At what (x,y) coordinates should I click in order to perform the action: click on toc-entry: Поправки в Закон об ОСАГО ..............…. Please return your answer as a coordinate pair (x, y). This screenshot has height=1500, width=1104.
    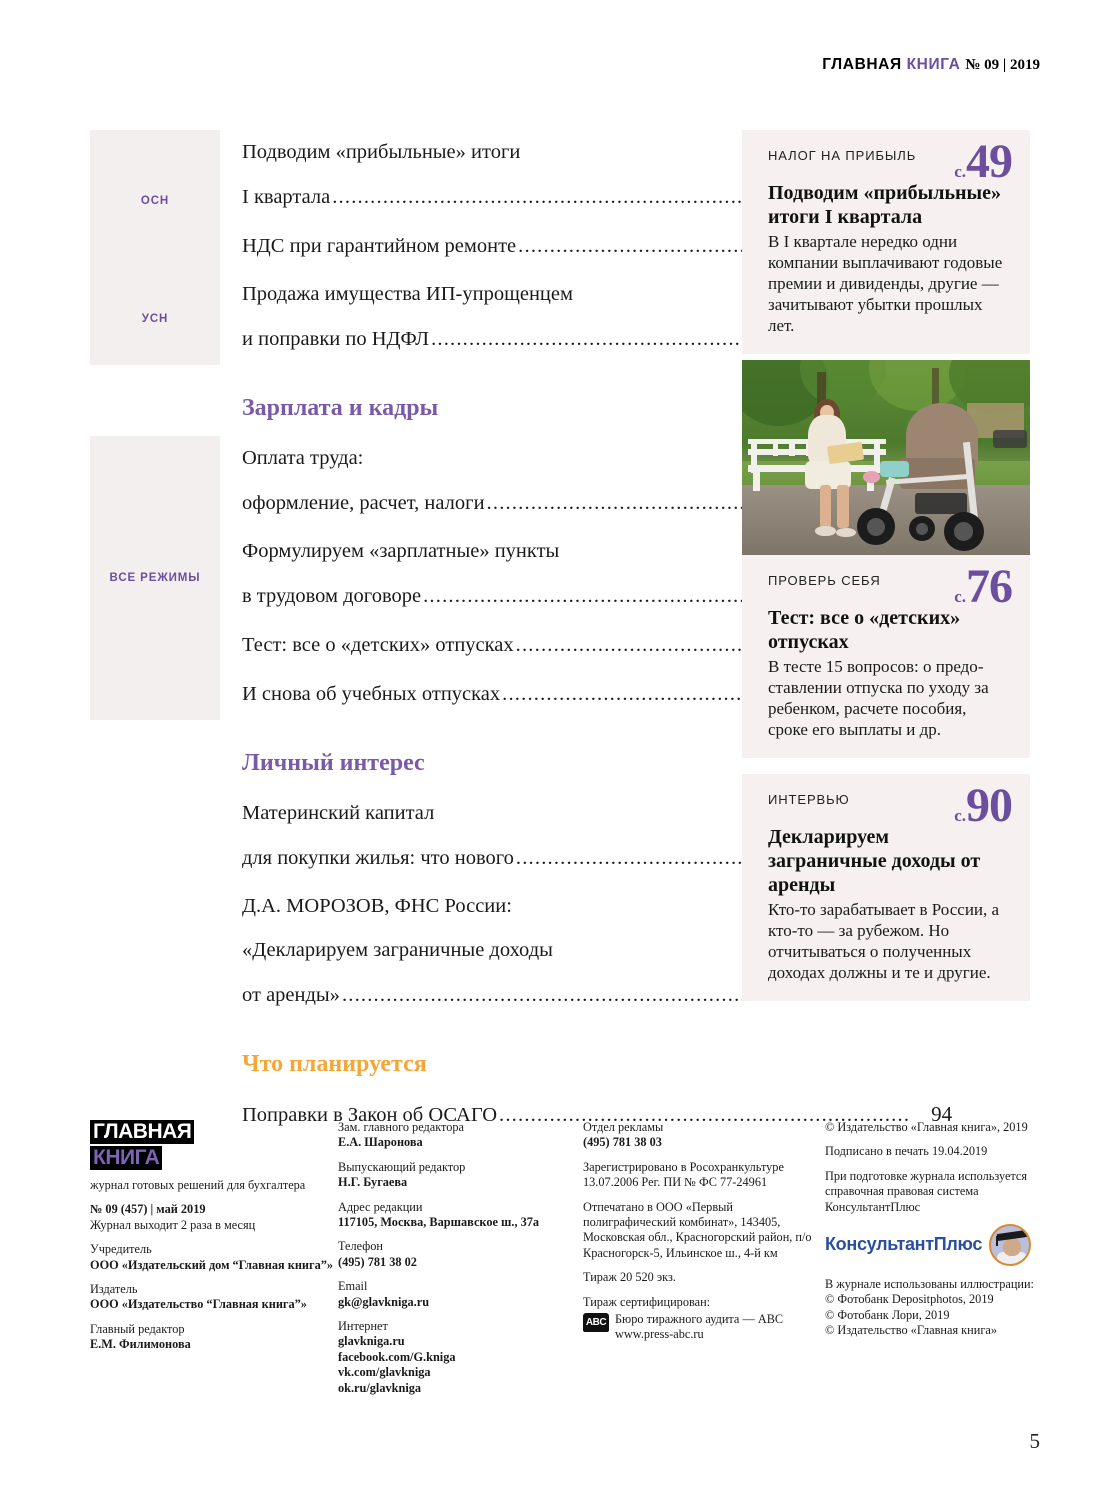
    Looking at the image, I should click on (597, 1114).